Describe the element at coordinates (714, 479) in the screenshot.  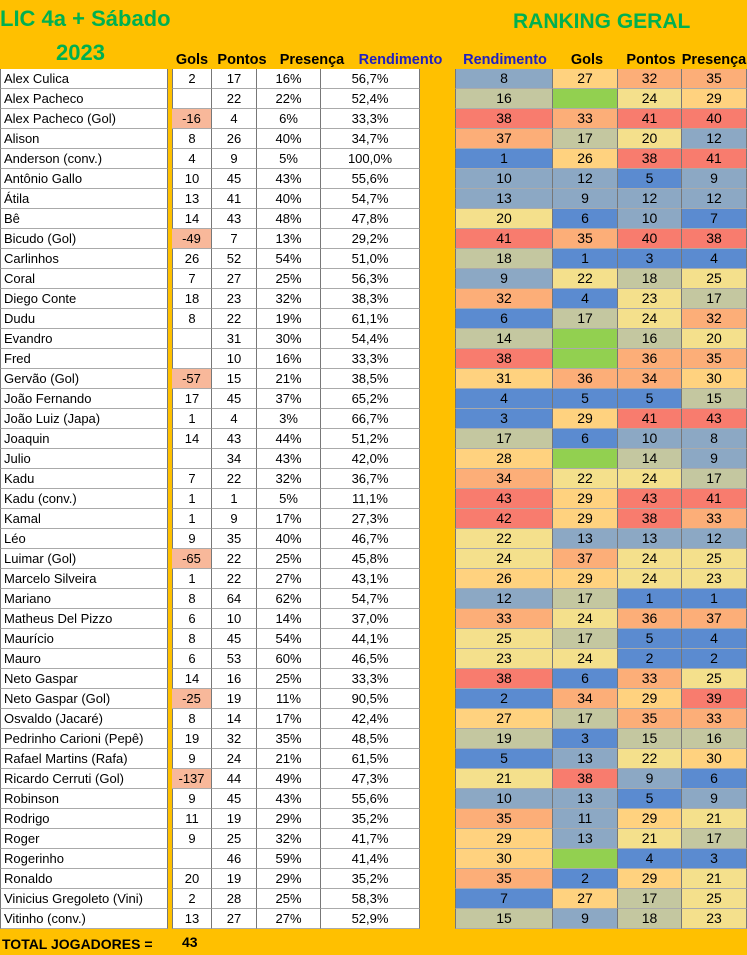
I see `rank-presenca: 17` at that location.